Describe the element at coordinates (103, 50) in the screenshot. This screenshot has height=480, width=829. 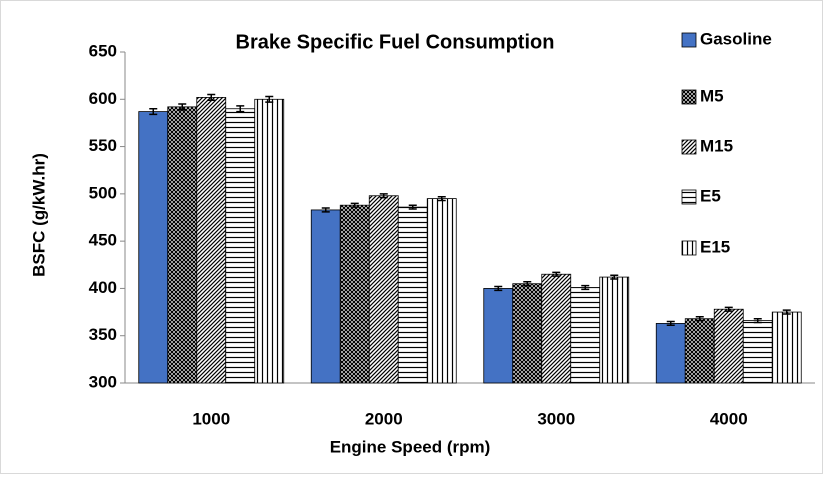
I see `y-tick-label: 650` at that location.